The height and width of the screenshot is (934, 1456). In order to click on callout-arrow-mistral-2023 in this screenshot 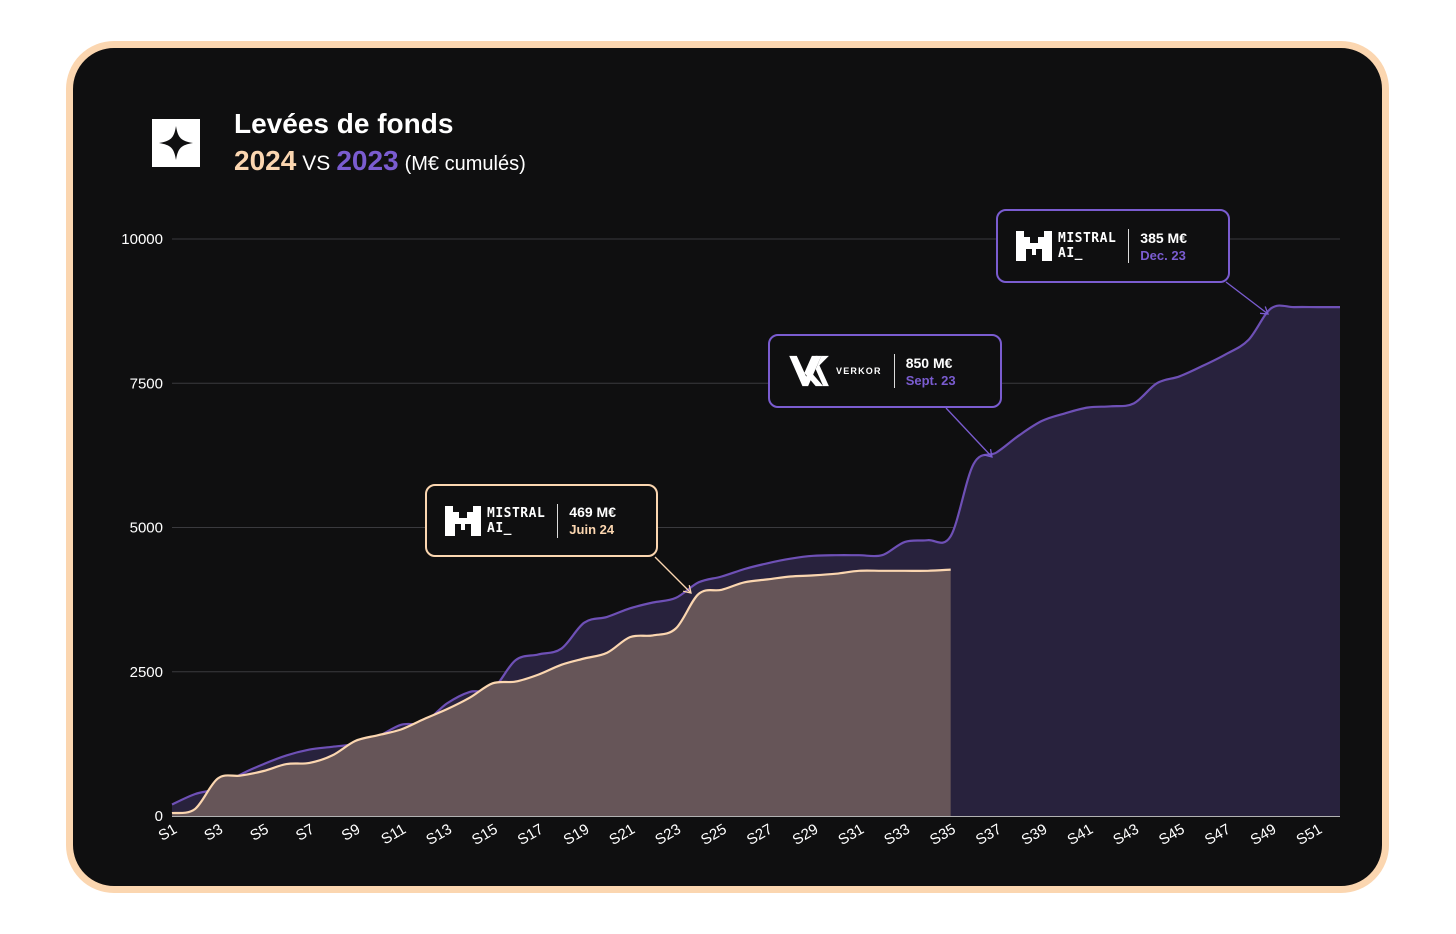, I will do `click(1247, 298)`.